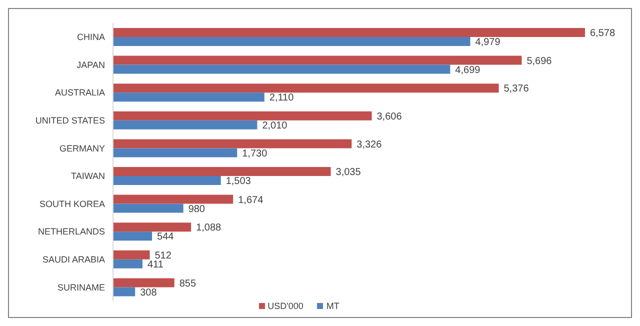  Describe the element at coordinates (165, 237) in the screenshot. I see `data-label: 544` at that location.